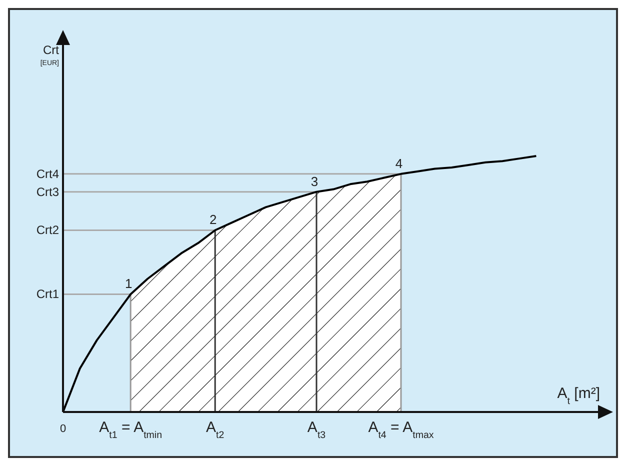 The height and width of the screenshot is (466, 626). Describe the element at coordinates (48, 294) in the screenshot. I see `ref-line-label: Crt1` at that location.